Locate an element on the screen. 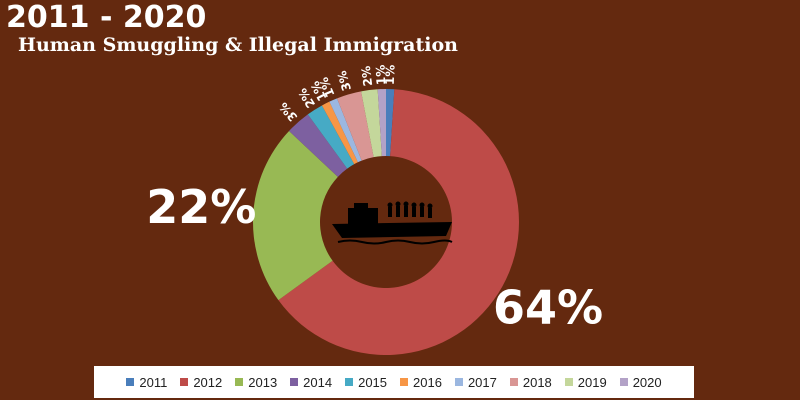 The image size is (800, 400). legend-label: 2018 is located at coordinates (537, 382).